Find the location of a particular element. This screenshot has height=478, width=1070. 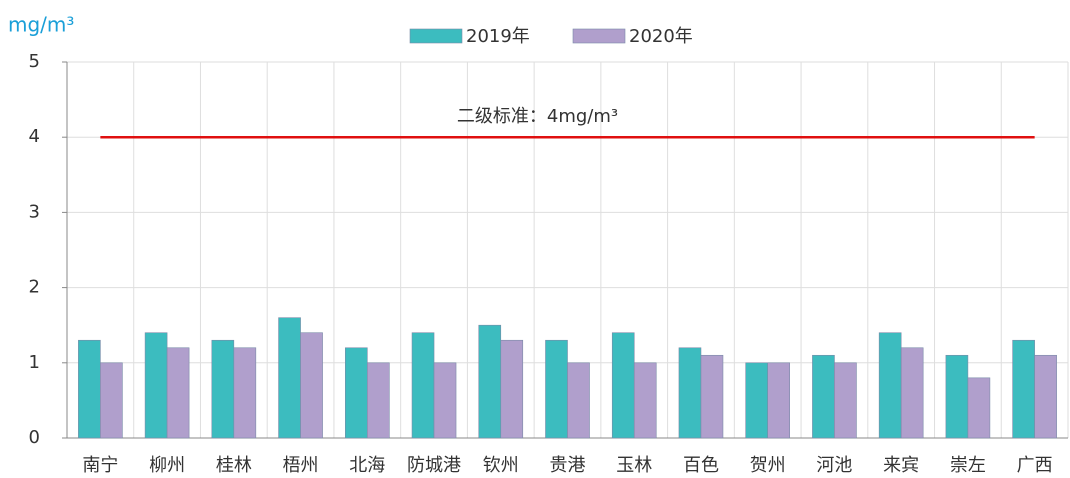

x-tick-label: 玉林 is located at coordinates (634, 465).